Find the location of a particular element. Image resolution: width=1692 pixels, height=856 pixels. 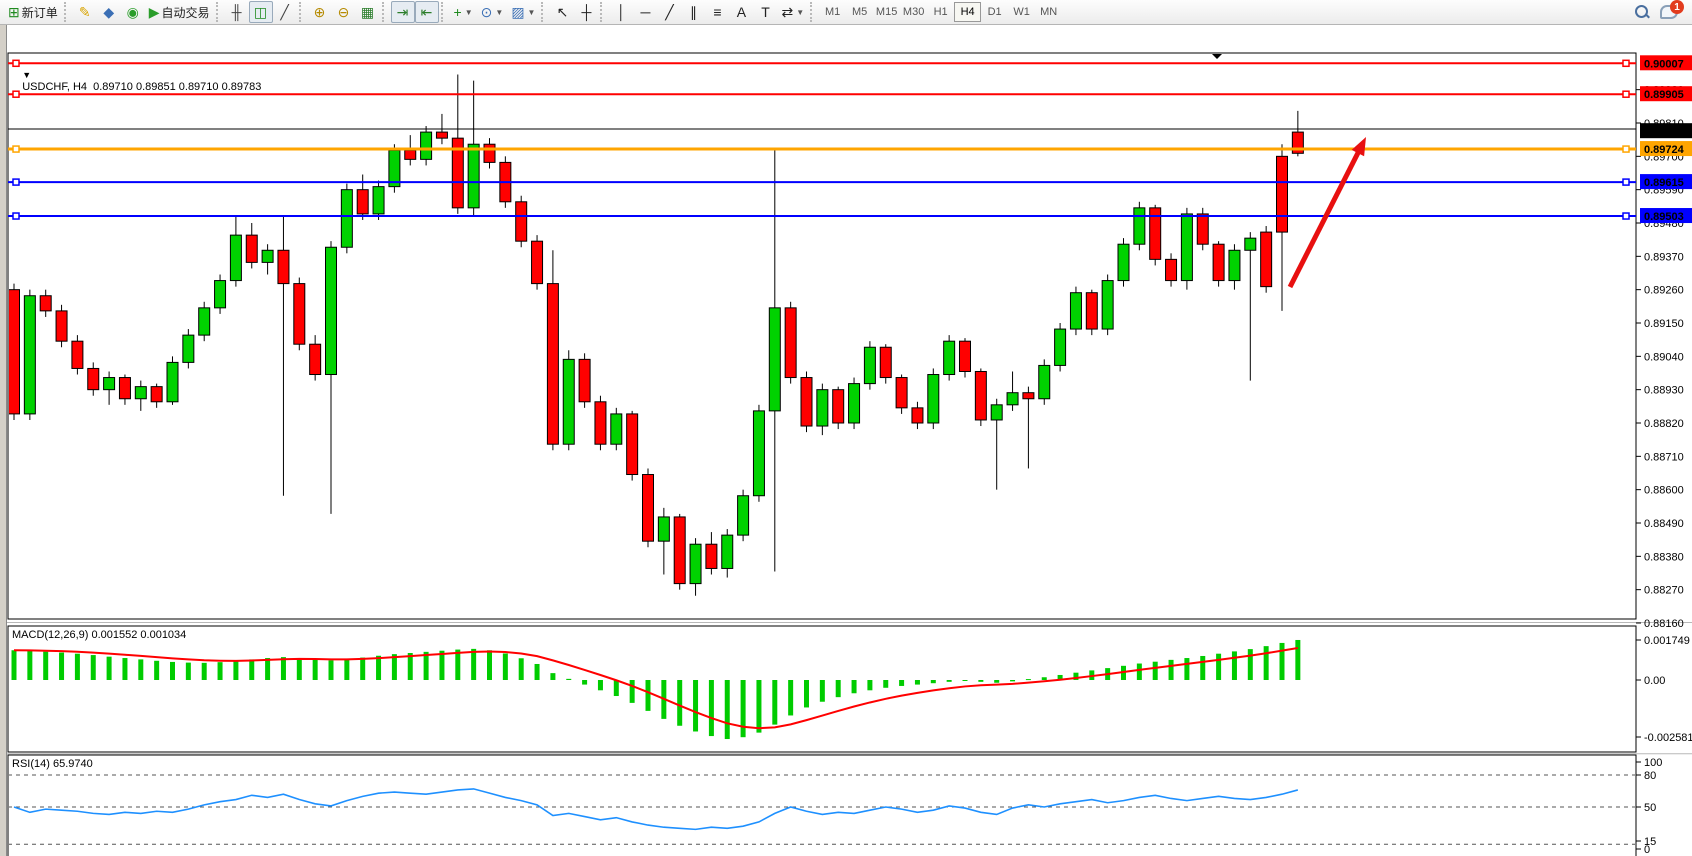

fibonacci-icon: ≡ is located at coordinates (717, 12).